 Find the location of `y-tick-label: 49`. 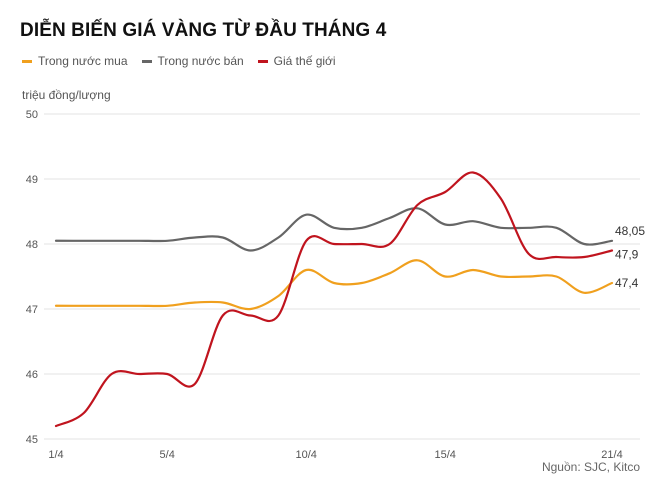

y-tick-label: 49 is located at coordinates (32, 180).